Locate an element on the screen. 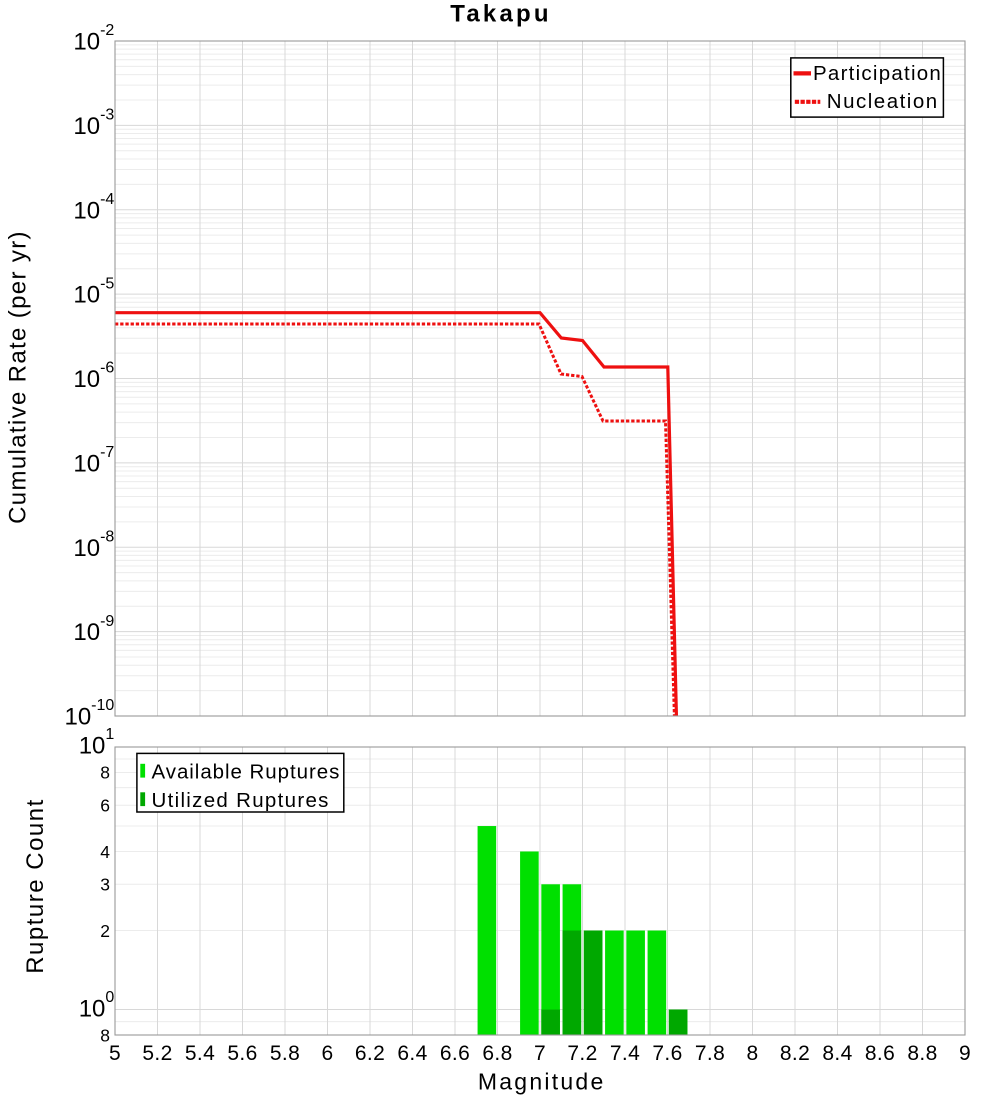 This screenshot has height=1105, width=1000. svg-text: 5 is located at coordinates (115, 1053).